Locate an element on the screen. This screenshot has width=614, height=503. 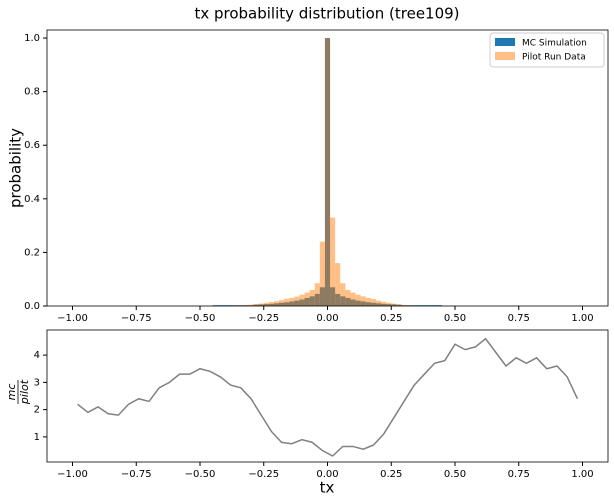
legend-box is located at coordinates (547, 50).